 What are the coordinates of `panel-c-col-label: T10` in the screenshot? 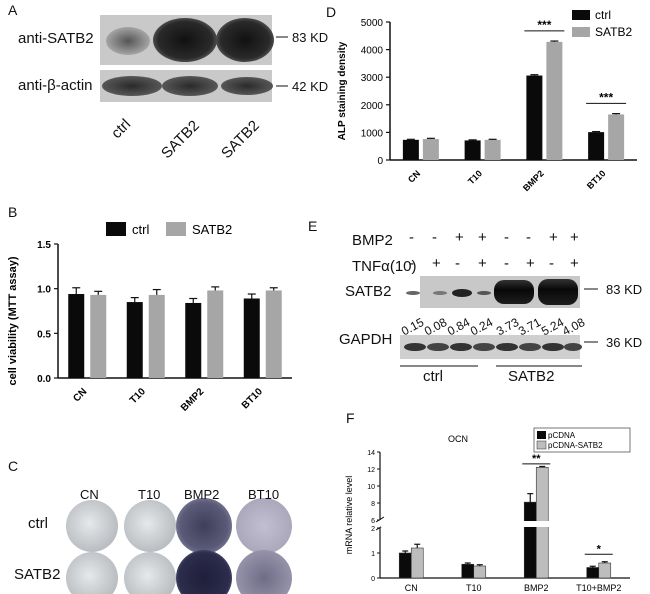 It's located at (149, 494).